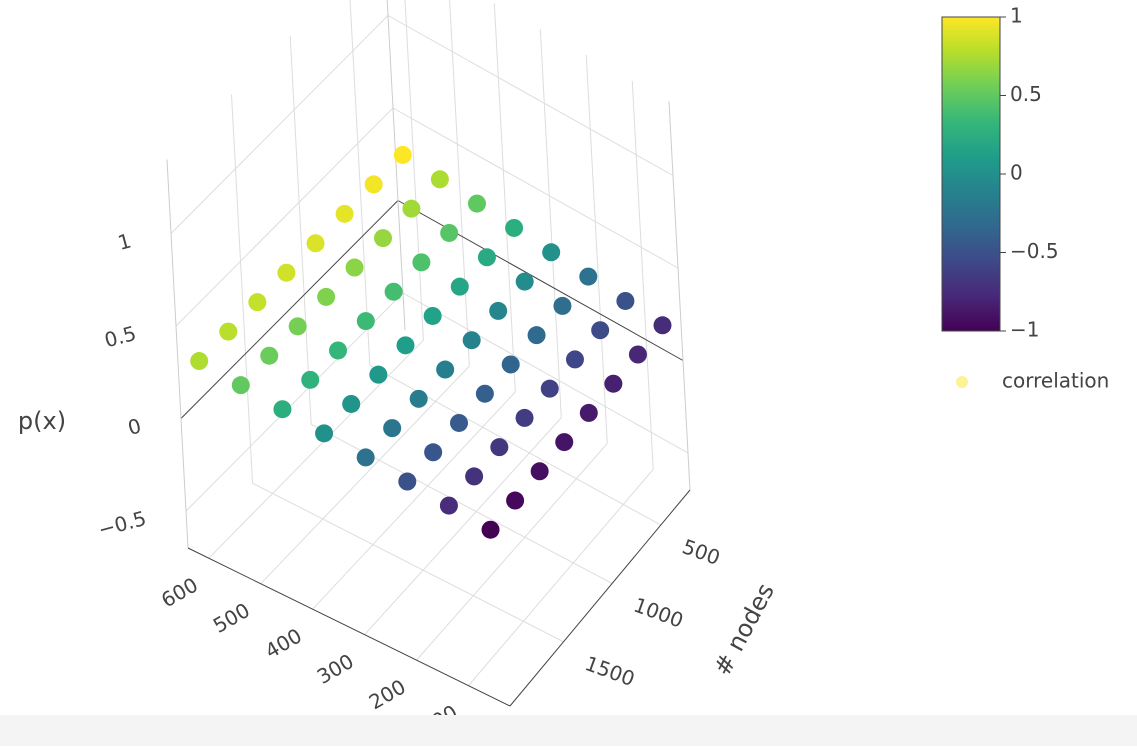 The width and height of the screenshot is (1137, 750). Describe the element at coordinates (42, 421) in the screenshot. I see `z-axis-title: p(x)` at that location.